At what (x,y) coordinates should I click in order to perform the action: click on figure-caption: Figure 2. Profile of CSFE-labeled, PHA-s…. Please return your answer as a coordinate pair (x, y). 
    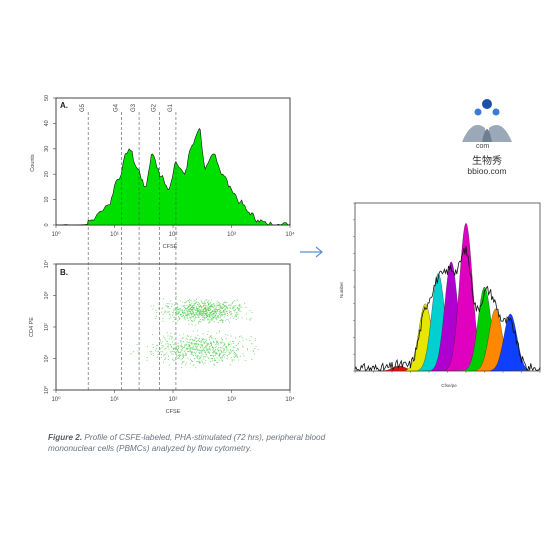
    Looking at the image, I should click on (193, 443).